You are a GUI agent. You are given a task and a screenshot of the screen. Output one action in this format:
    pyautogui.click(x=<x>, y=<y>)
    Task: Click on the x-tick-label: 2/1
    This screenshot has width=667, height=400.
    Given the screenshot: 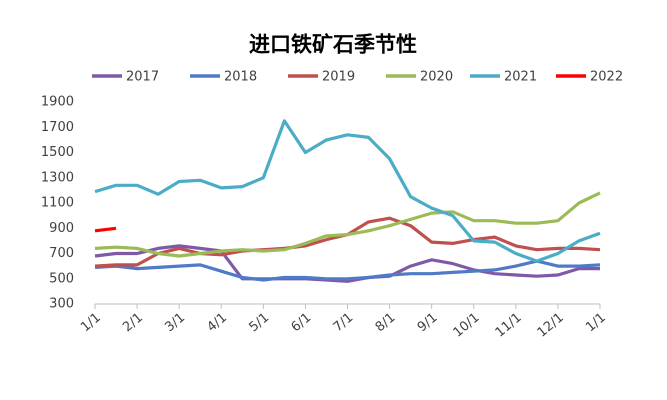 What is the action you would take?
    pyautogui.click(x=133, y=322)
    